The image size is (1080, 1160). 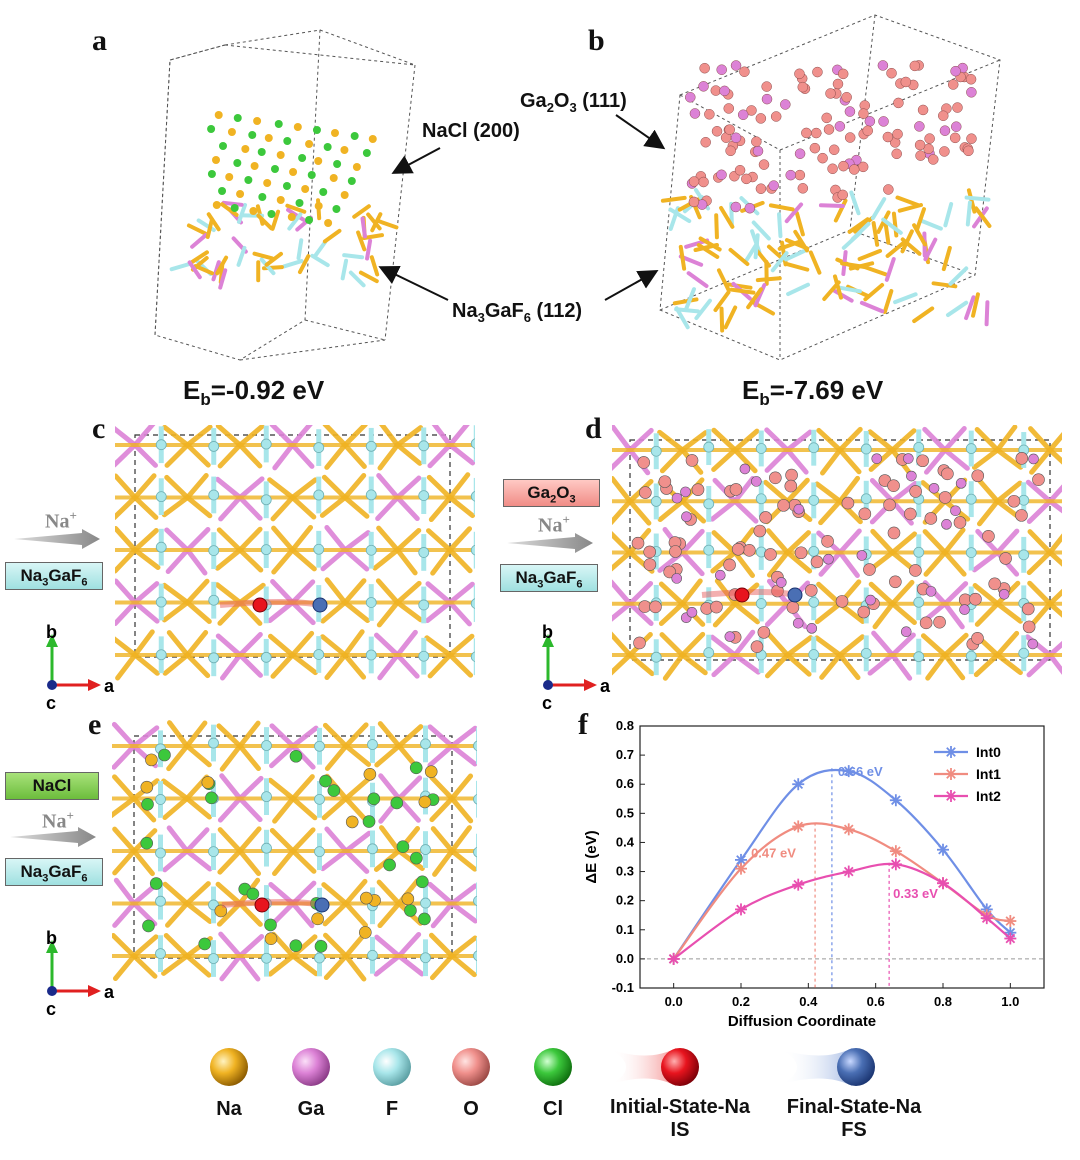 What do you see at coordinates (551, 493) in the screenshot?
I see `ga2o3-tag-d: Ga2O3` at bounding box center [551, 493].